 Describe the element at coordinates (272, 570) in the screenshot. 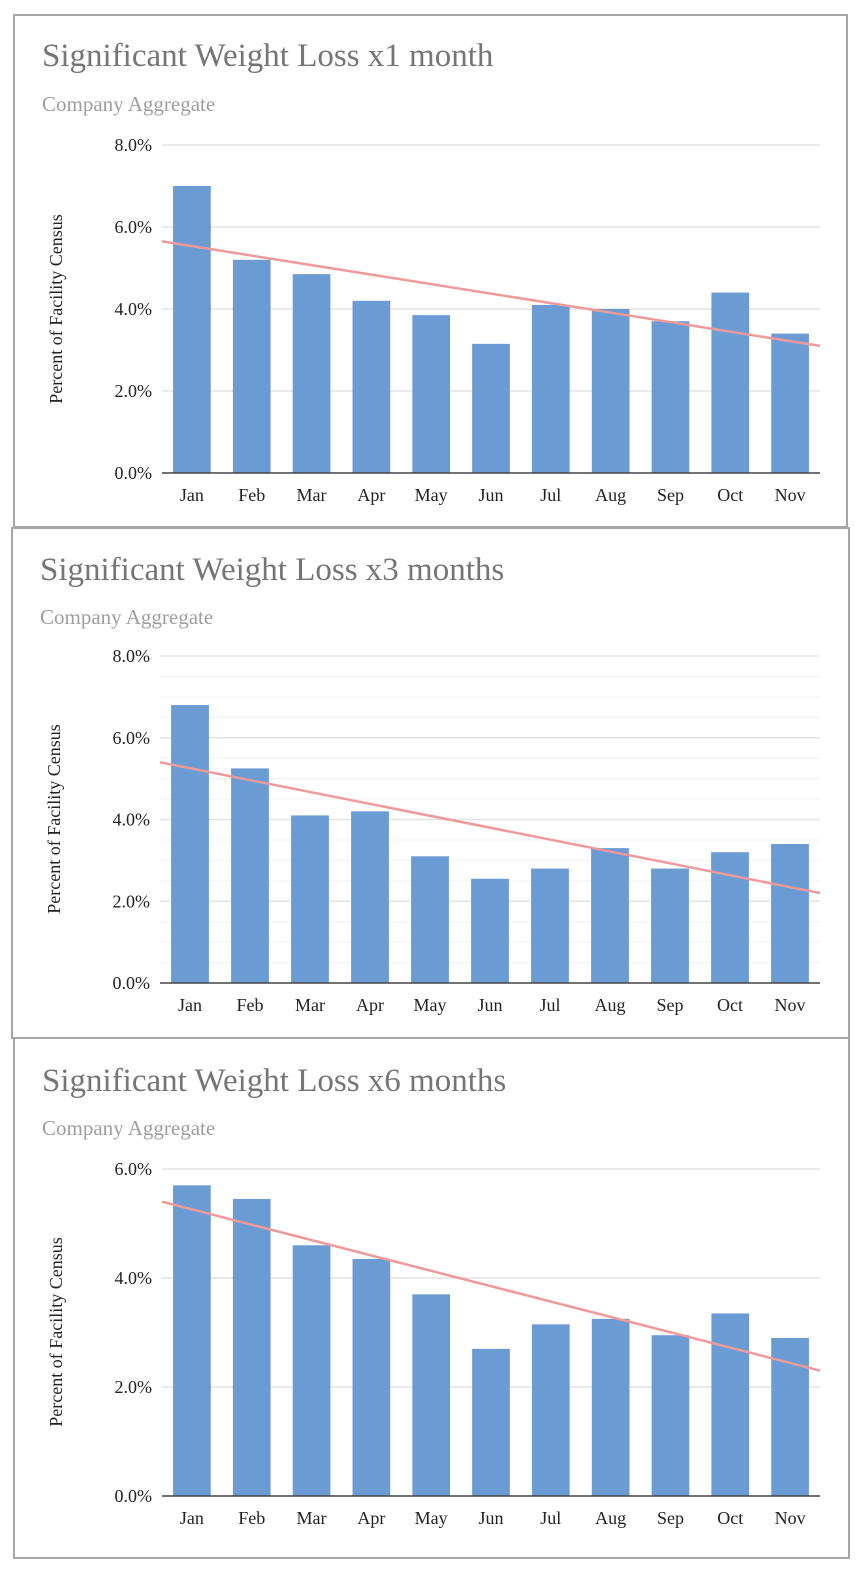

I see `chart-title: Significant Weight Loss x3 months` at that location.